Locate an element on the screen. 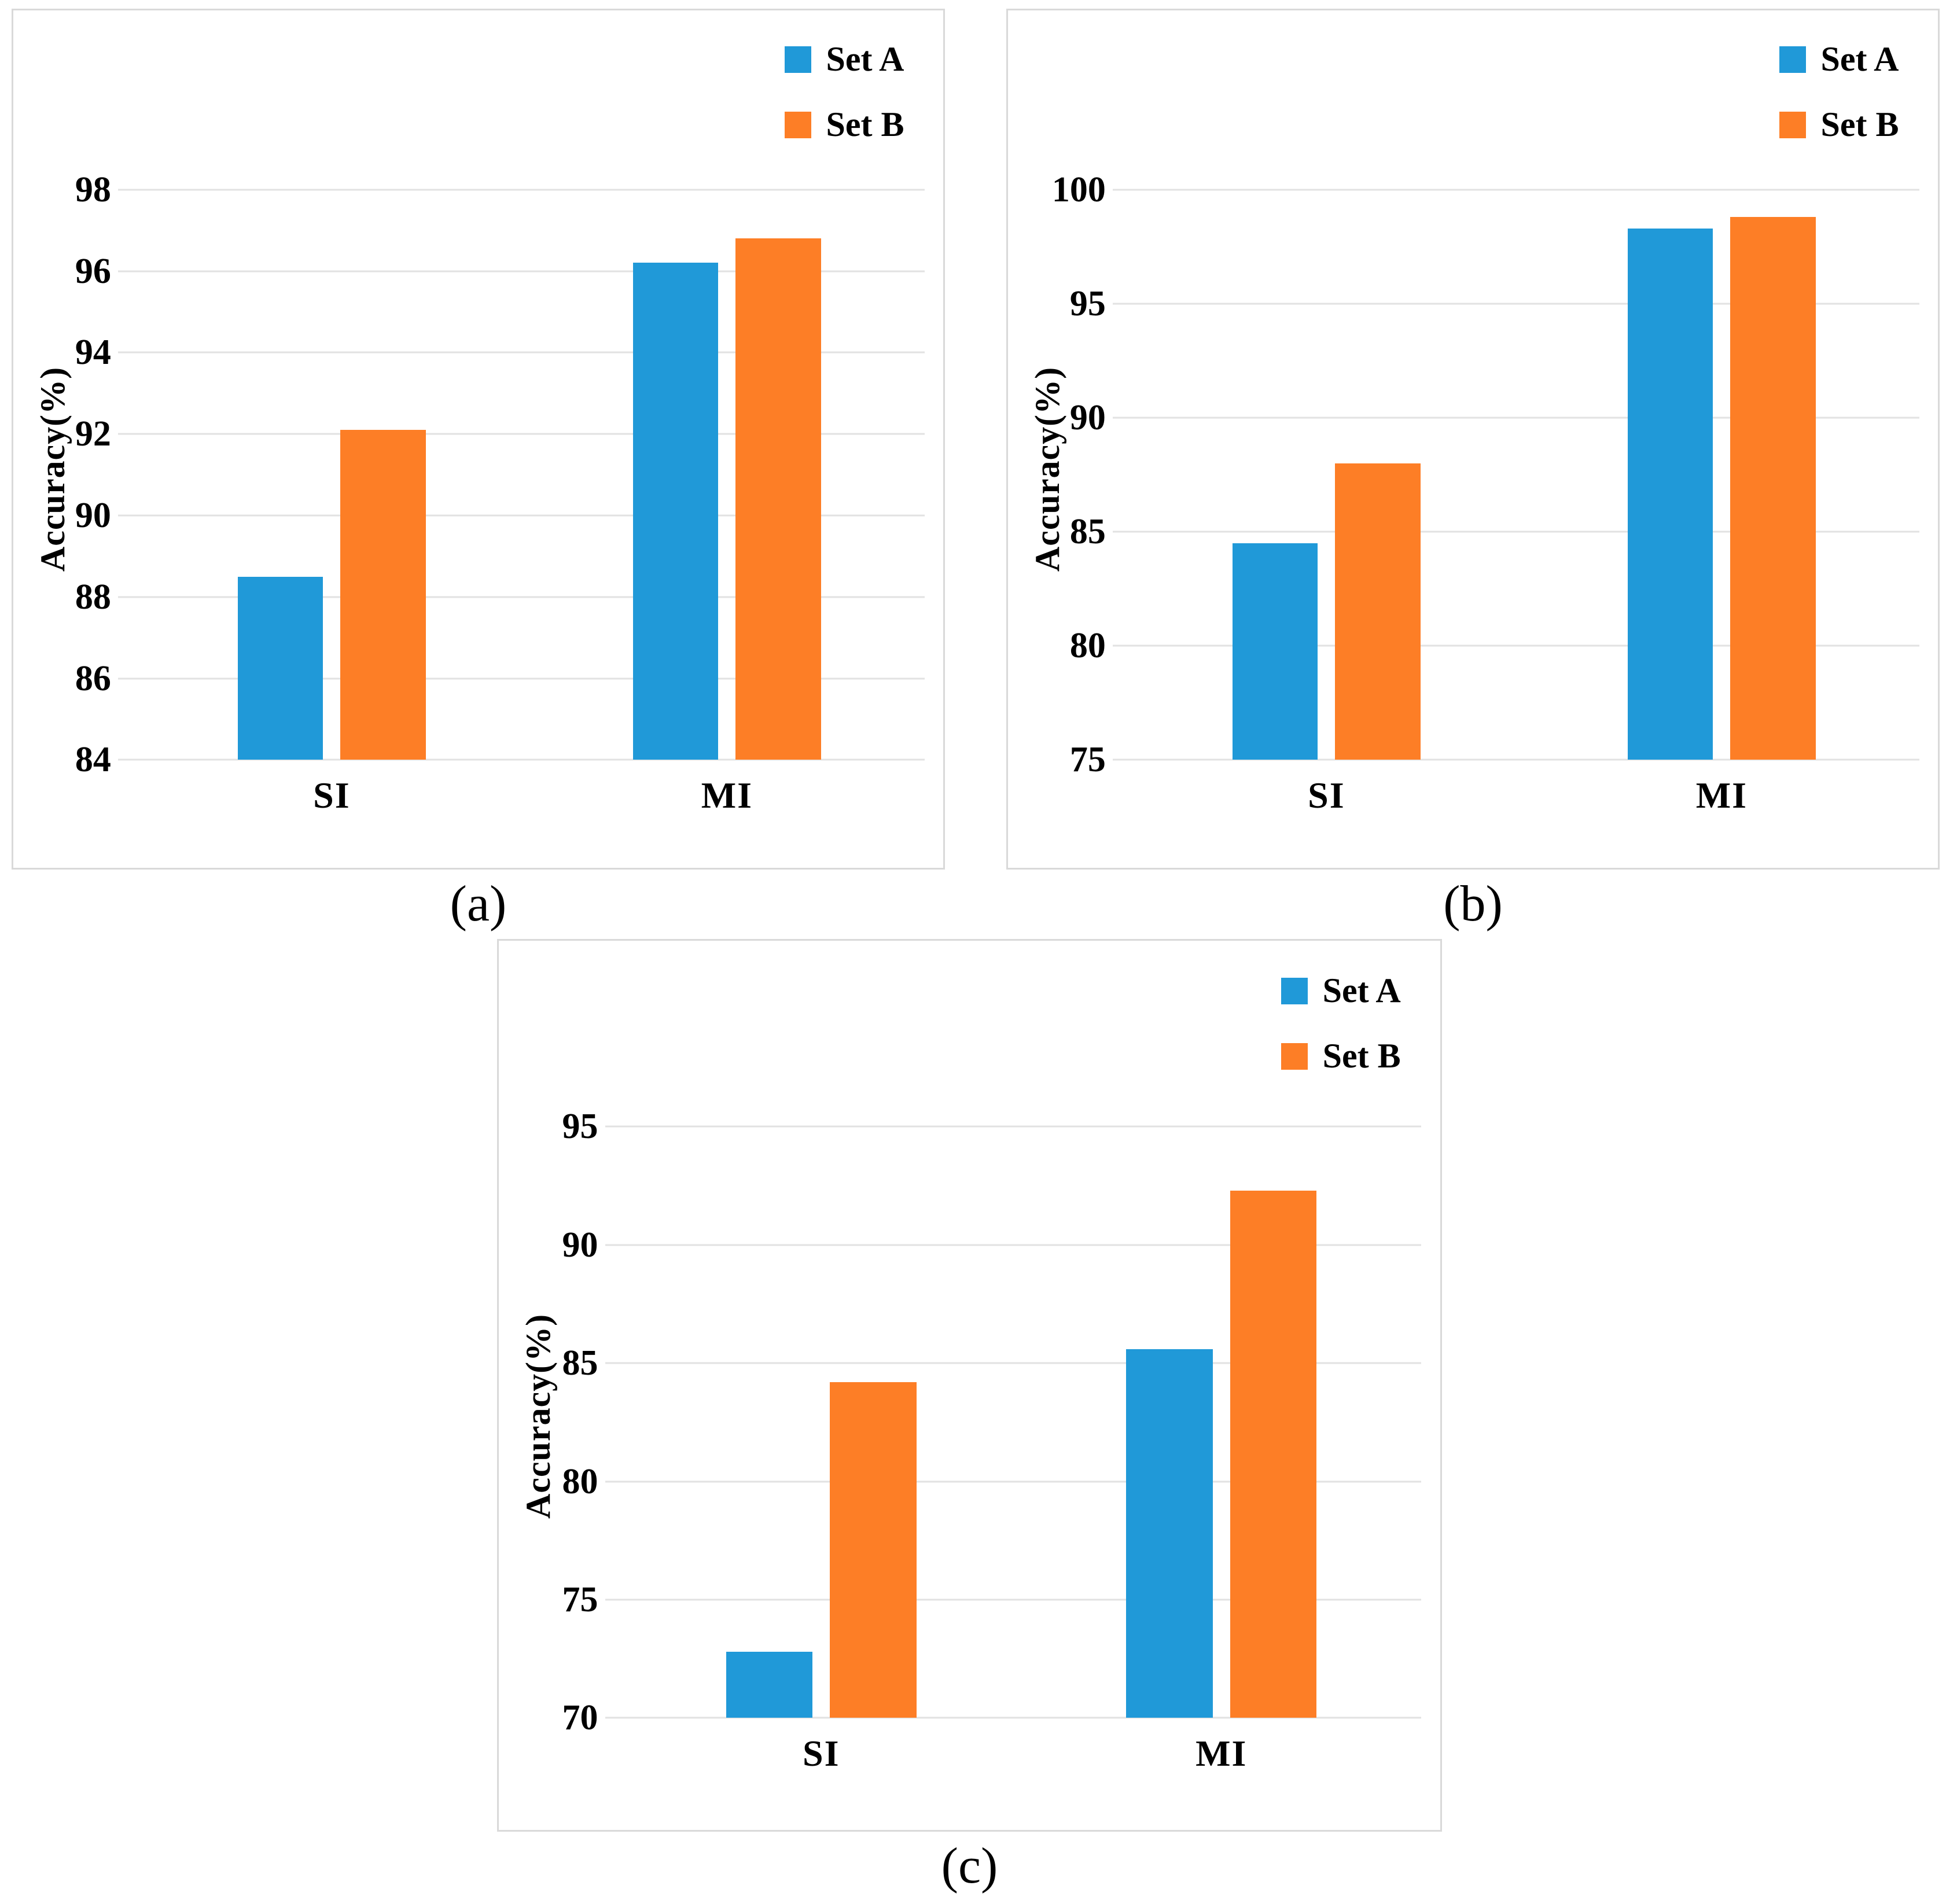  y-tick-label: 88 is located at coordinates (93, 597).